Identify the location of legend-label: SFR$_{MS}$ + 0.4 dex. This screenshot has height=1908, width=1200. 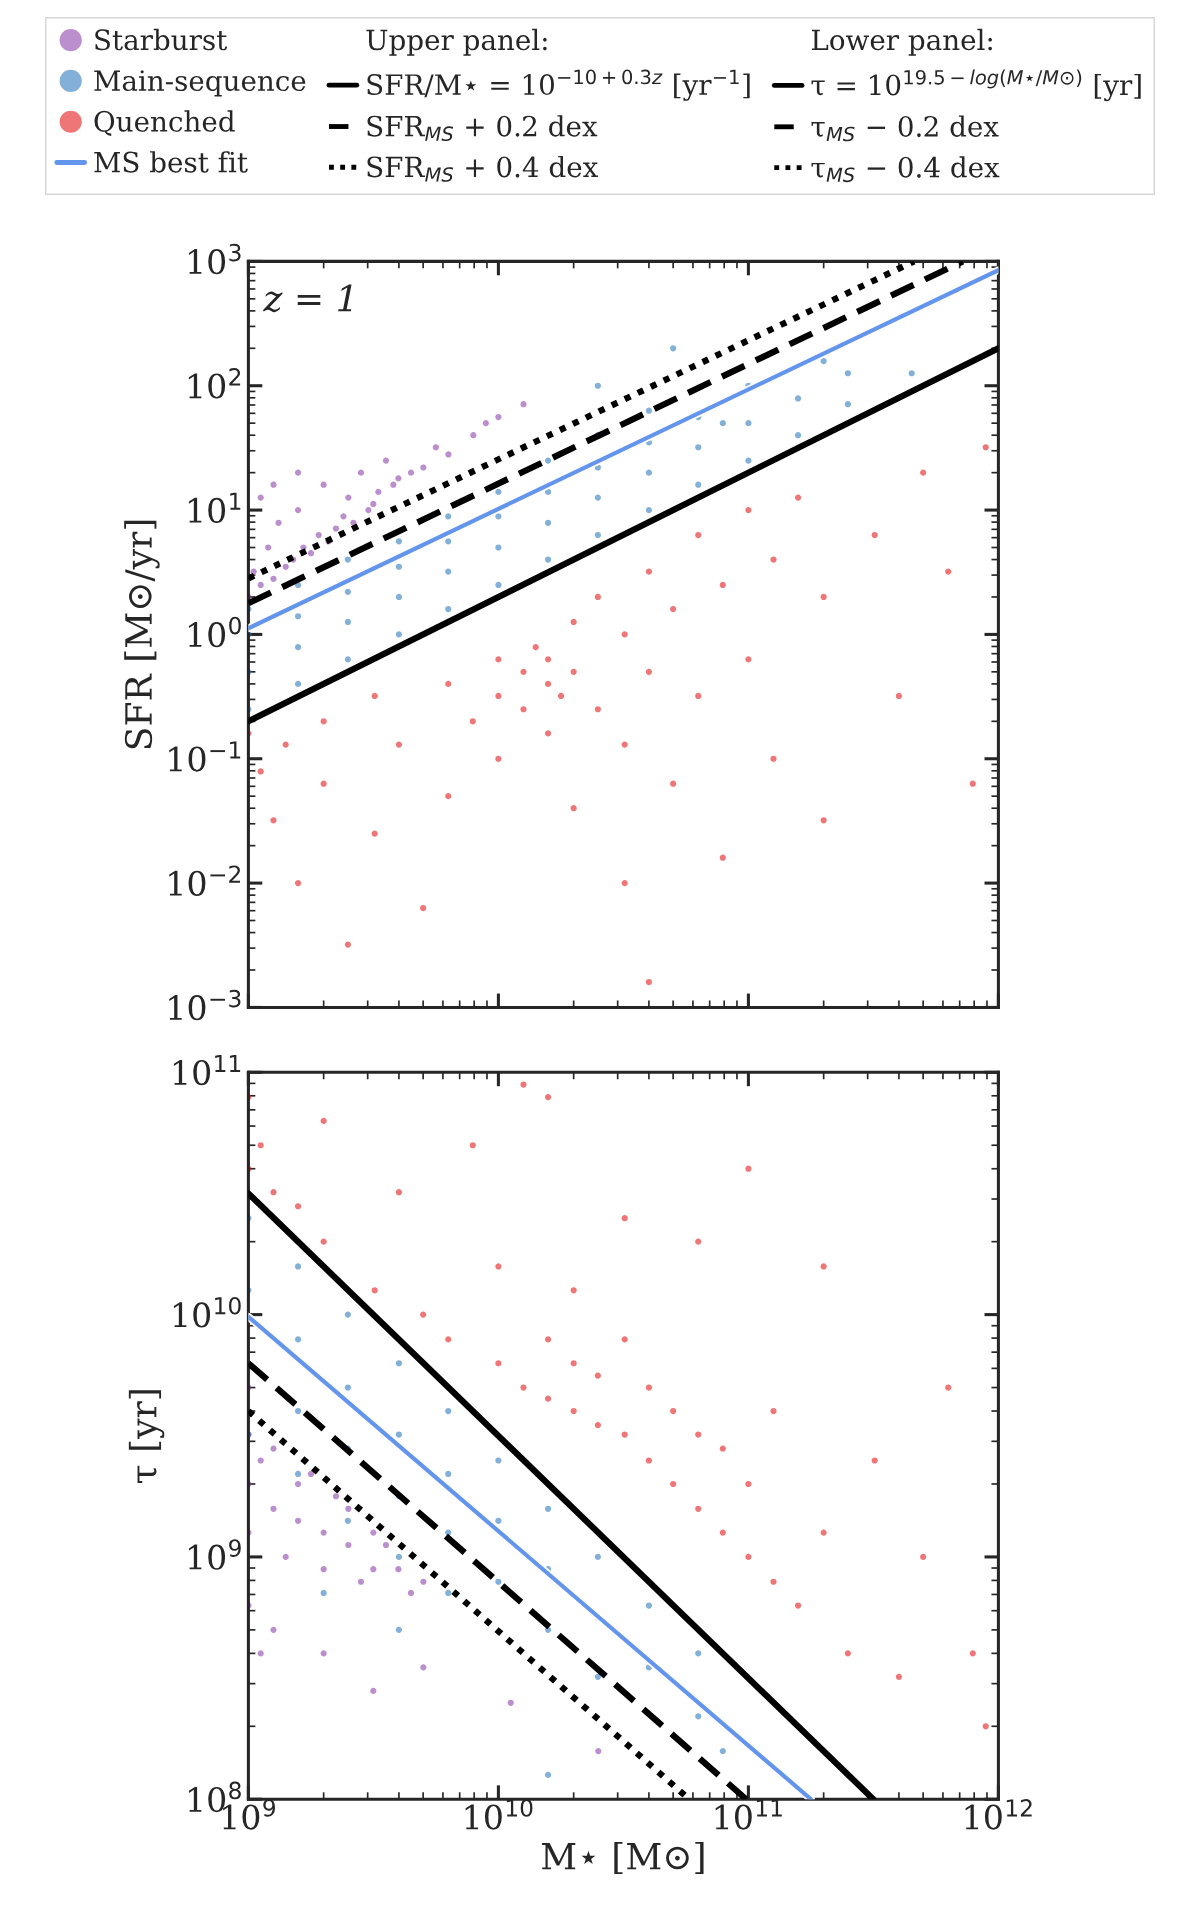
(482, 168).